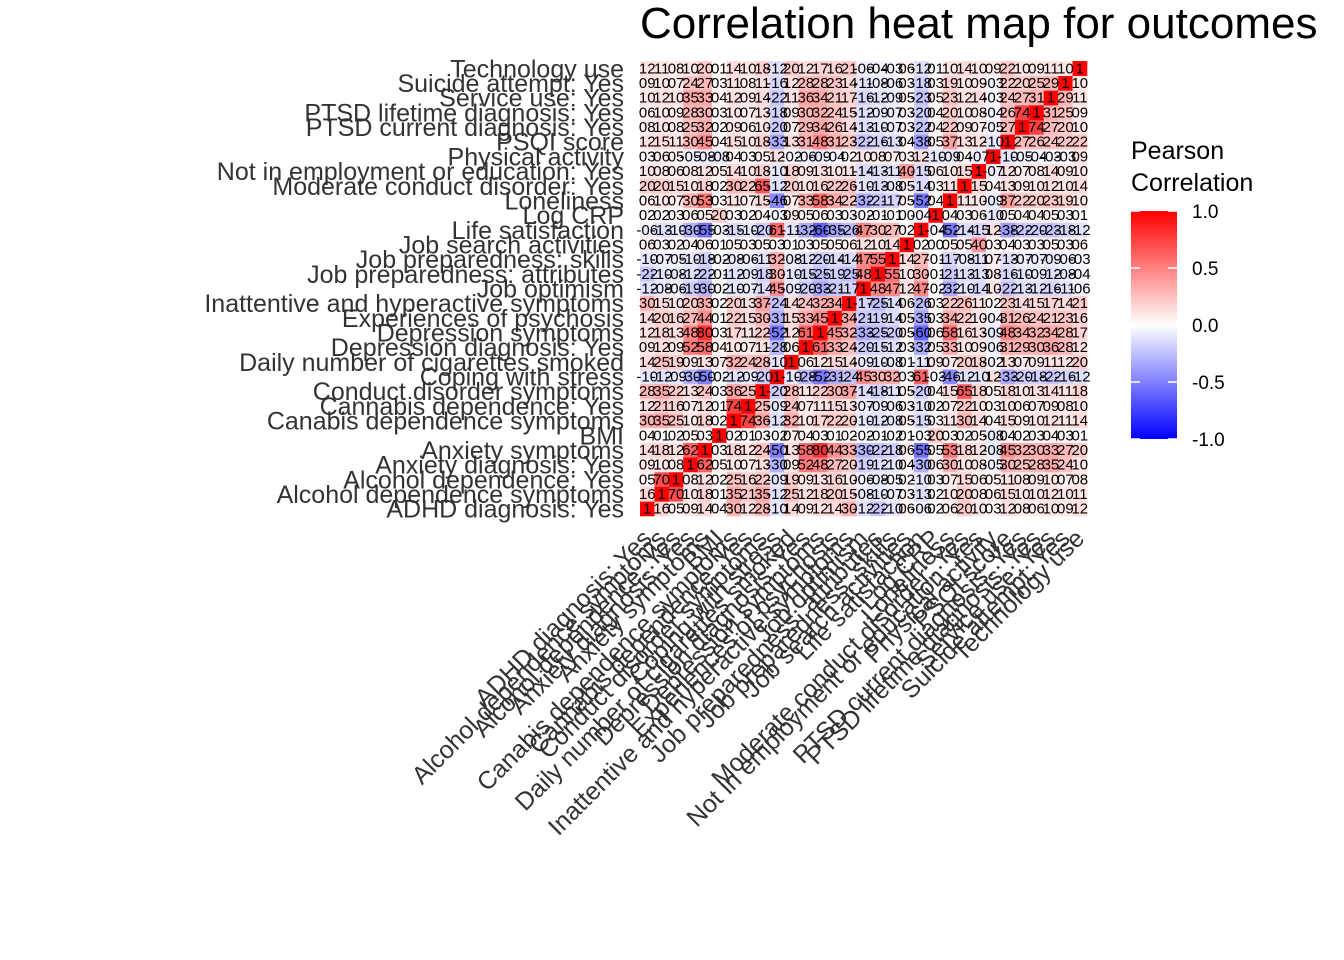  Describe the element at coordinates (1079, 391) in the screenshot. I see `cell-value-label: 18` at that location.